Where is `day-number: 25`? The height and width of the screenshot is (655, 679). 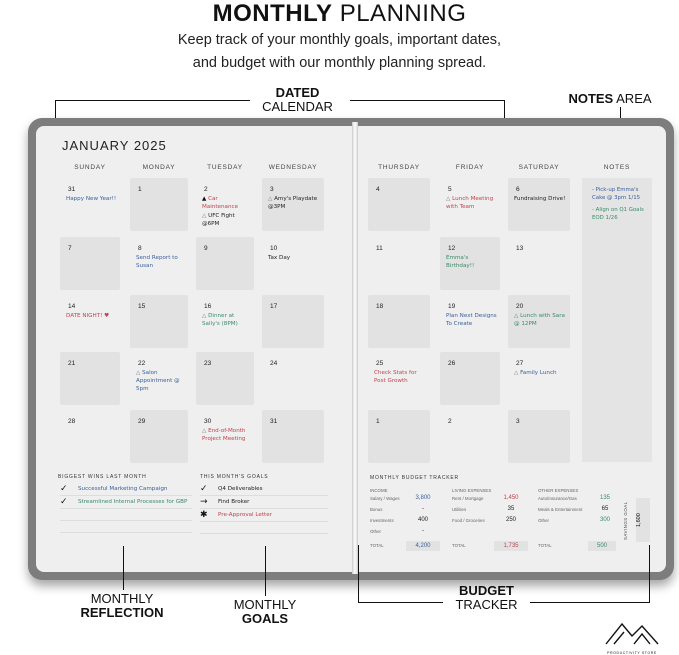 day-number: 25 is located at coordinates (380, 363).